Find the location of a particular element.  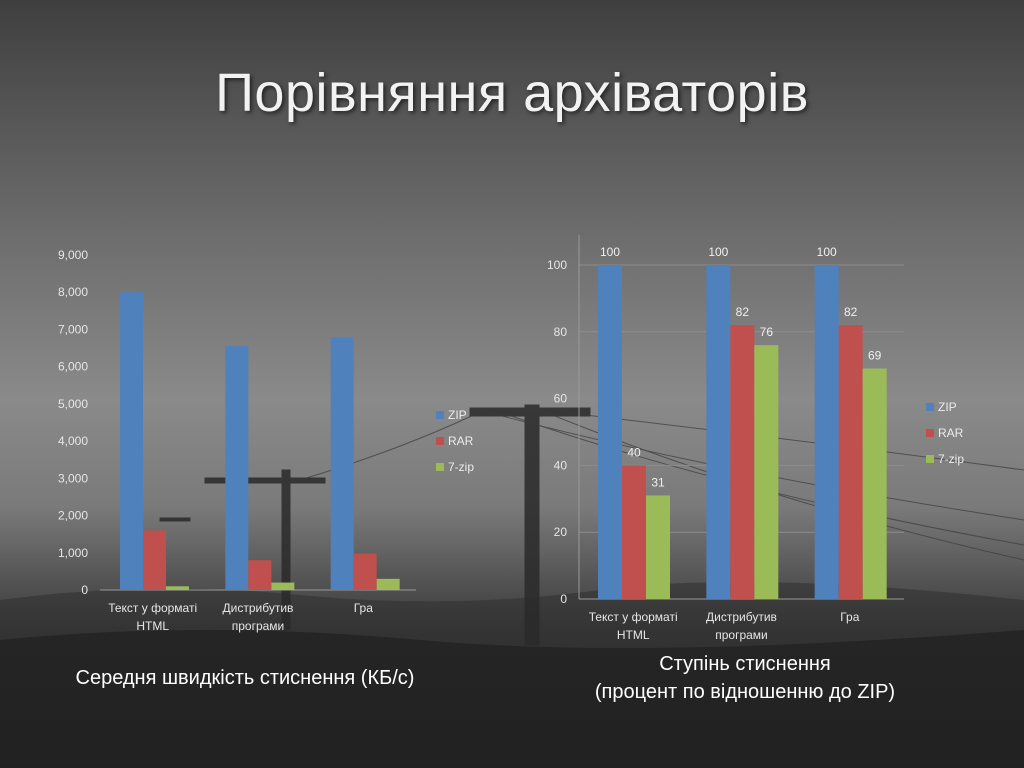

compression-speed-caption: Середня швидкість стиснення (КБ/с) is located at coordinates (245, 678).